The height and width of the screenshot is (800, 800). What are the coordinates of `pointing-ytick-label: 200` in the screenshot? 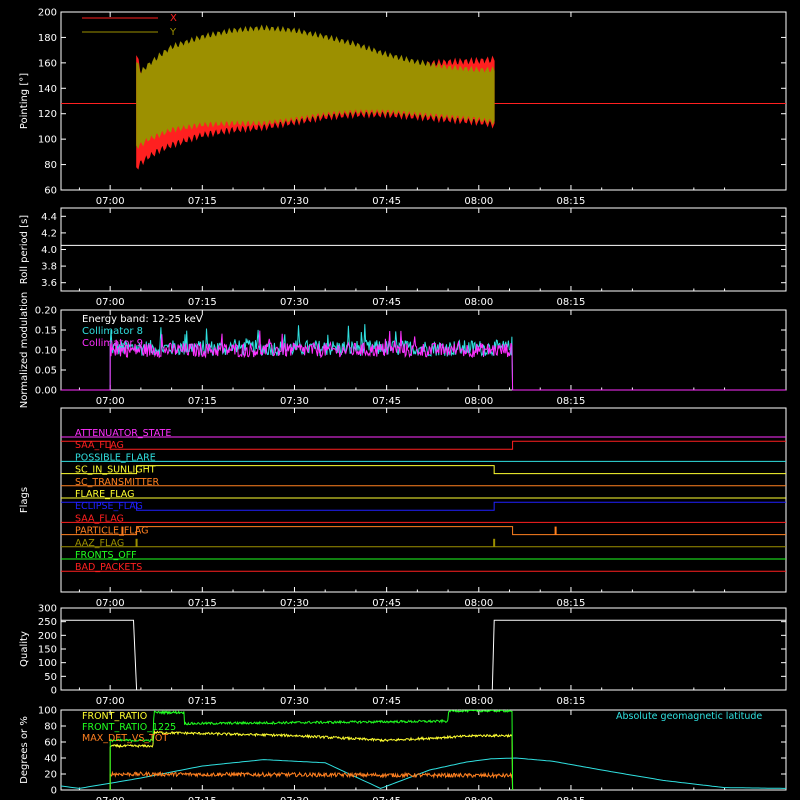 It's located at (47, 13).